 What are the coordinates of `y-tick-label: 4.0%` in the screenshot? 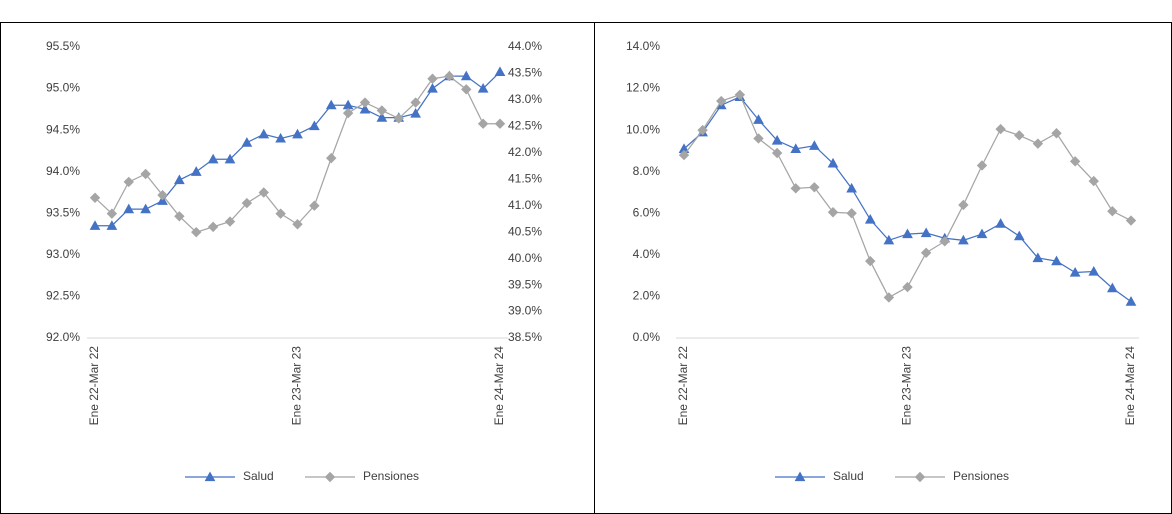 It's located at (647, 254).